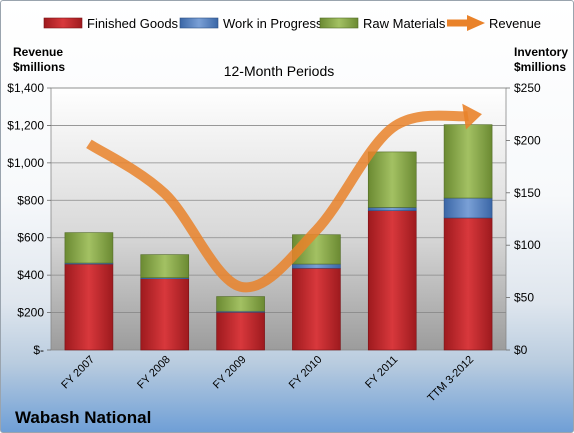 The width and height of the screenshot is (574, 433). What do you see at coordinates (30, 313) in the screenshot?
I see `left-tick-label: $200` at bounding box center [30, 313].